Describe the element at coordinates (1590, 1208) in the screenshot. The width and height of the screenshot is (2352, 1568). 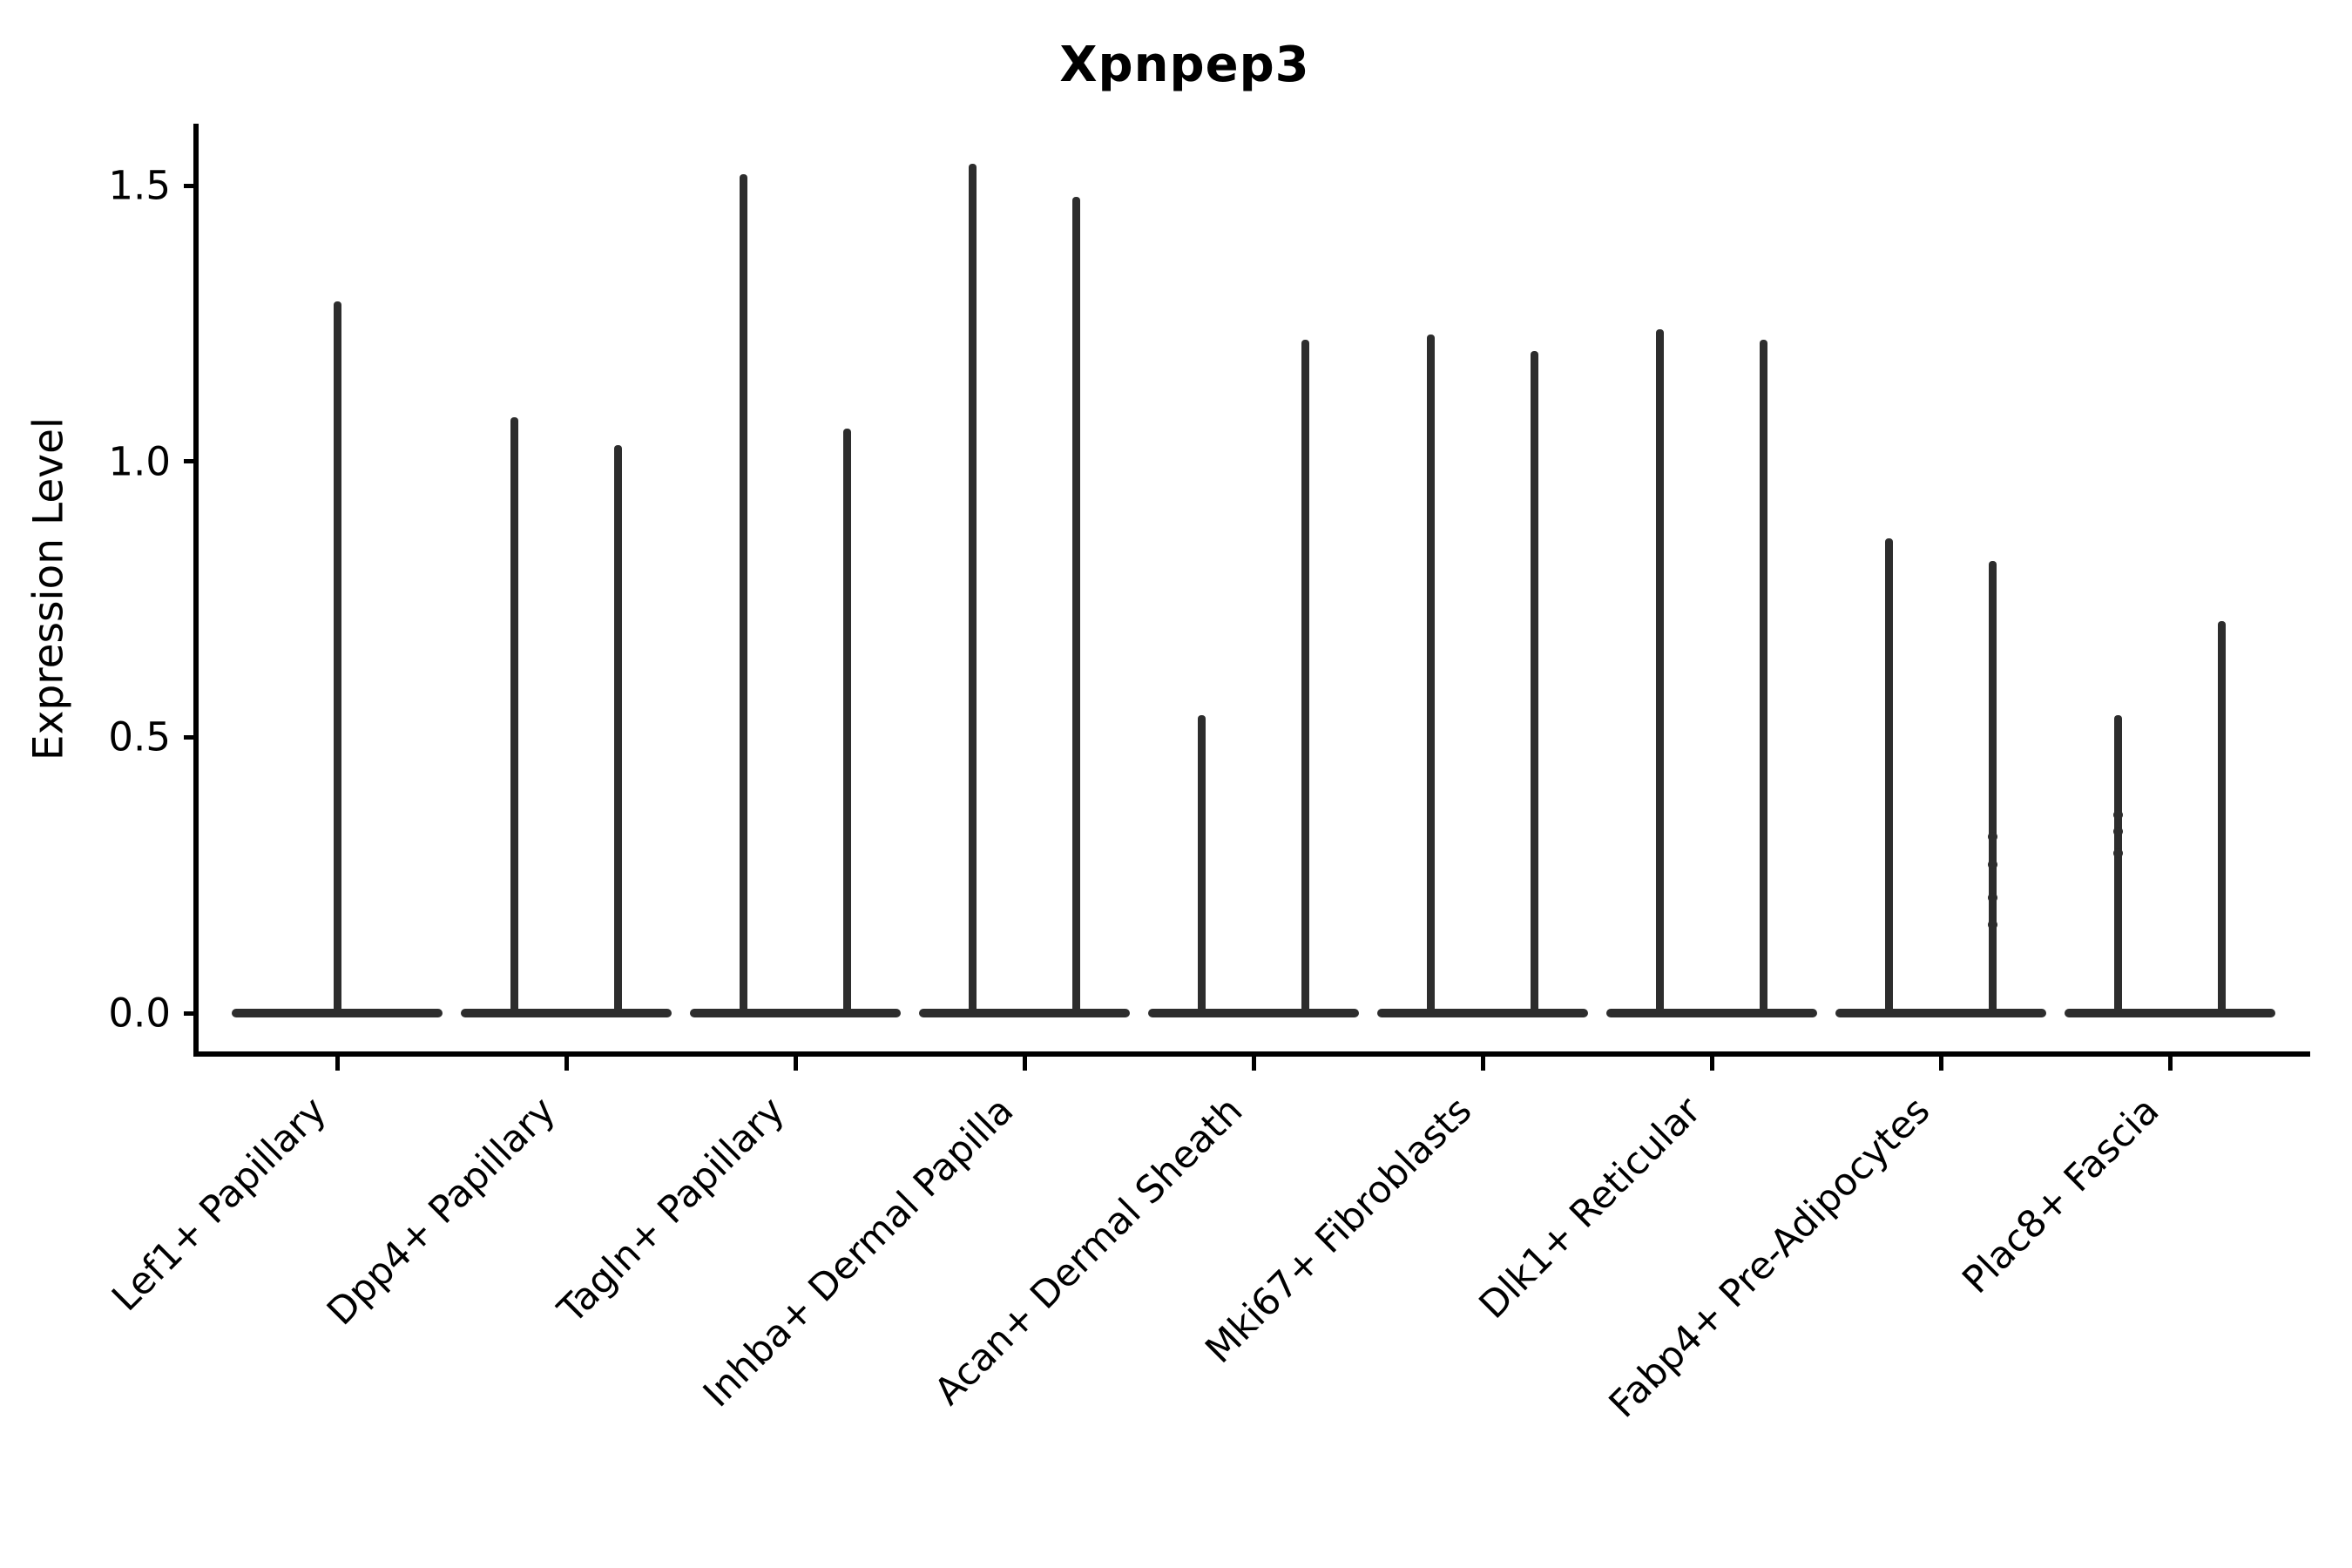
I see `x-tick-label: Dlk1+ Reticular` at that location.